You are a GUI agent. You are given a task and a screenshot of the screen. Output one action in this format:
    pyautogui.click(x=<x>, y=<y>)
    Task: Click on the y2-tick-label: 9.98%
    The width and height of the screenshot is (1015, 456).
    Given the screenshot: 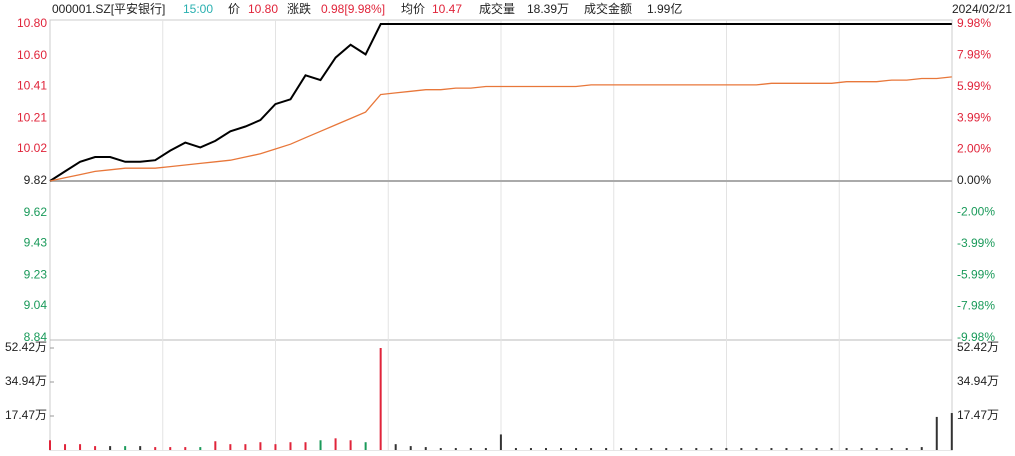 What is the action you would take?
    pyautogui.click(x=974, y=23)
    